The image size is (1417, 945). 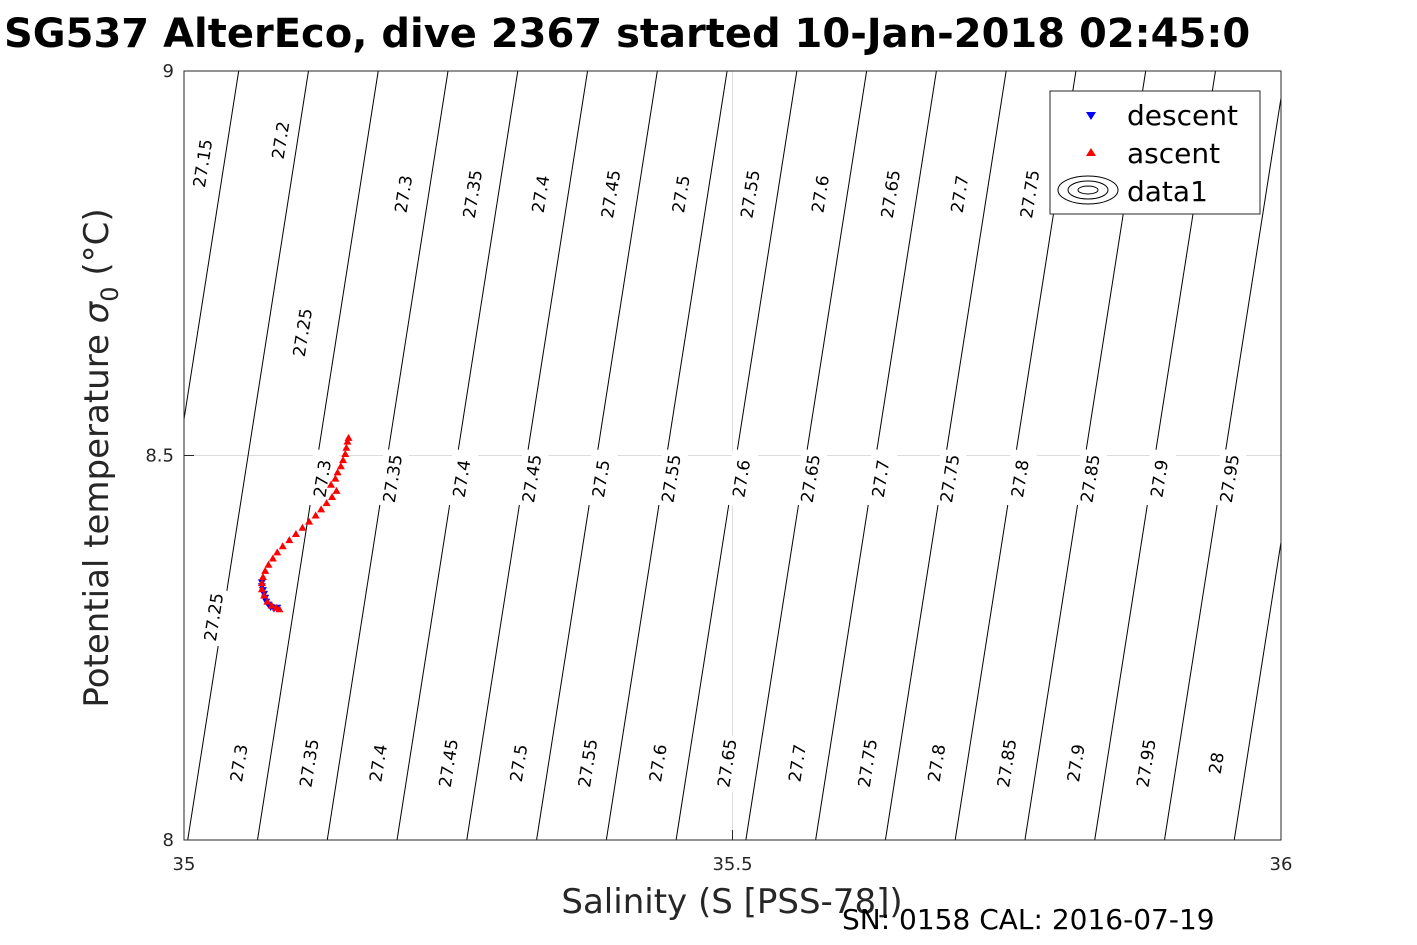 I want to click on legend-ascent-marker, so click(x=1091, y=152).